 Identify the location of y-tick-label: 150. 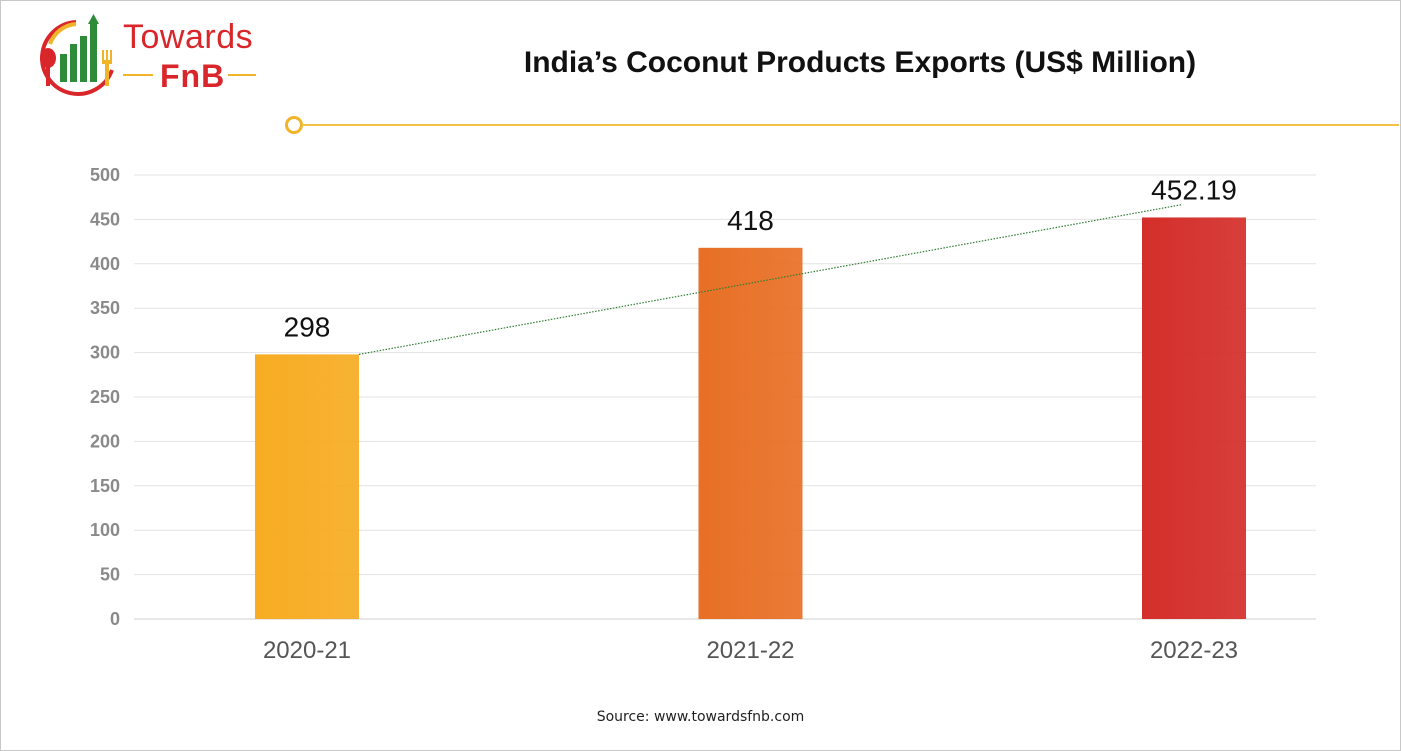
(105, 486).